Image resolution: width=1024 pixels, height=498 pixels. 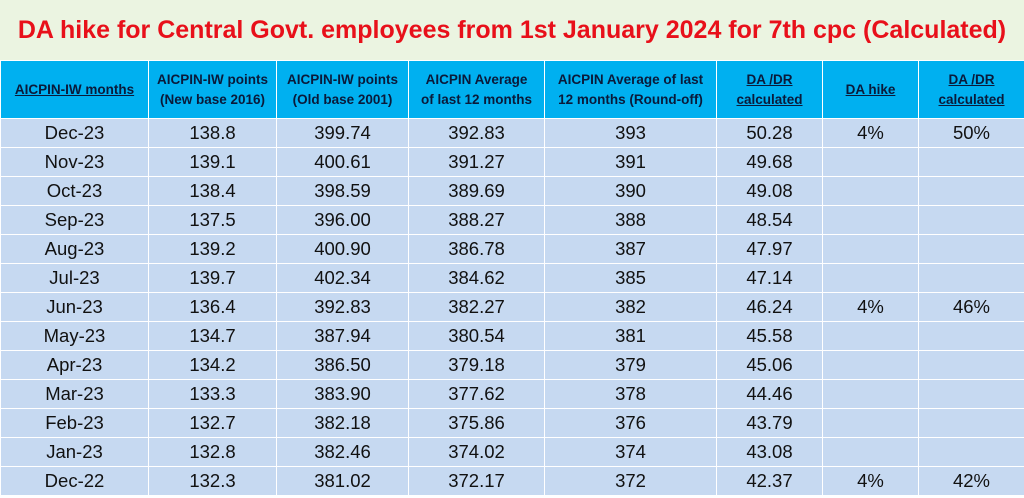 What do you see at coordinates (74, 249) in the screenshot?
I see `table-cell: Aug-23` at bounding box center [74, 249].